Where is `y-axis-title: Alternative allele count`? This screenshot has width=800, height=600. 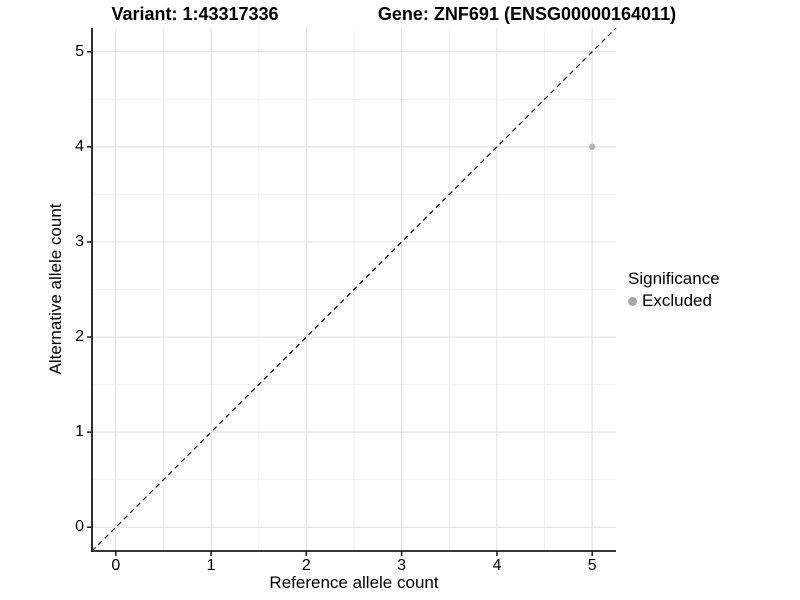
y-axis-title: Alternative allele count is located at coordinates (55, 289).